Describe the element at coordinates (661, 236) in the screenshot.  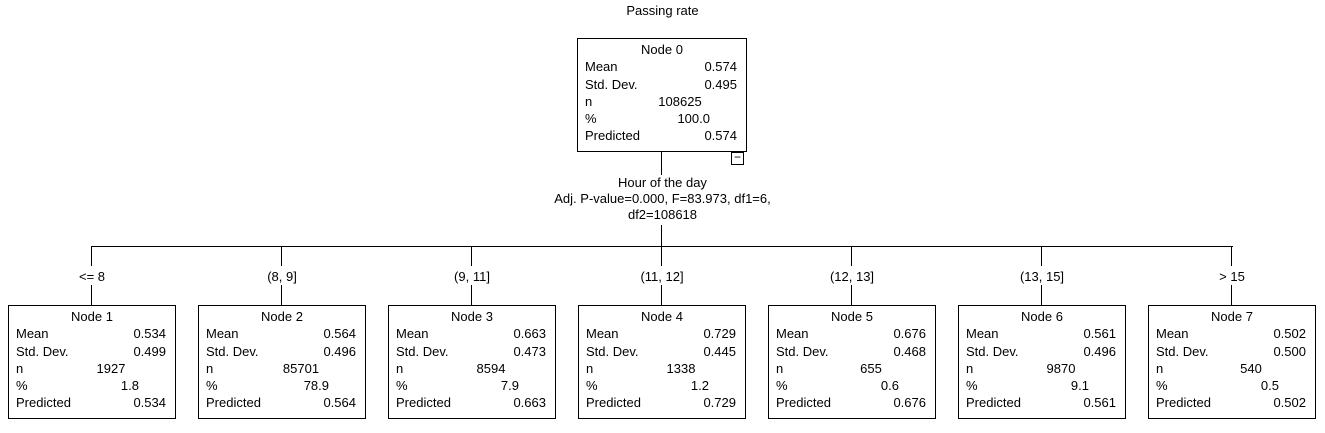
I see `split-connector` at that location.